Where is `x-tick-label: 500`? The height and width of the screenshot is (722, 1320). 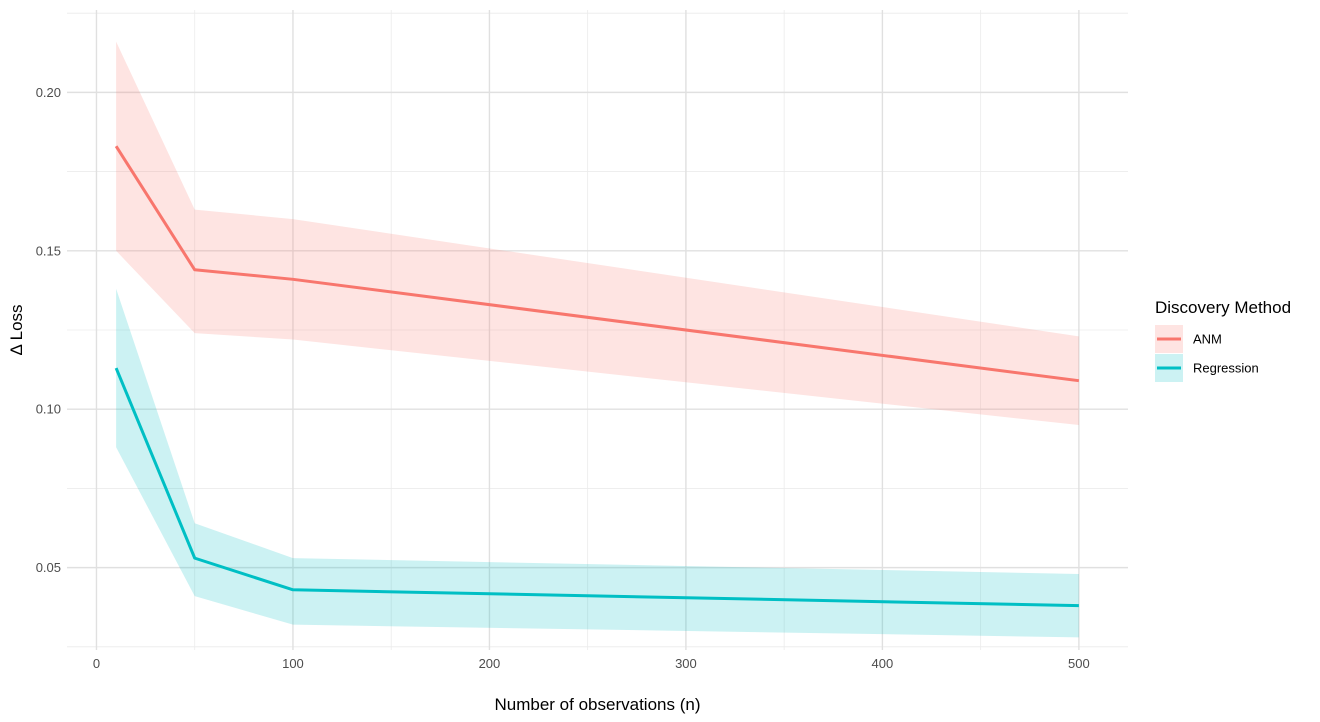 x-tick-label: 500 is located at coordinates (1079, 663).